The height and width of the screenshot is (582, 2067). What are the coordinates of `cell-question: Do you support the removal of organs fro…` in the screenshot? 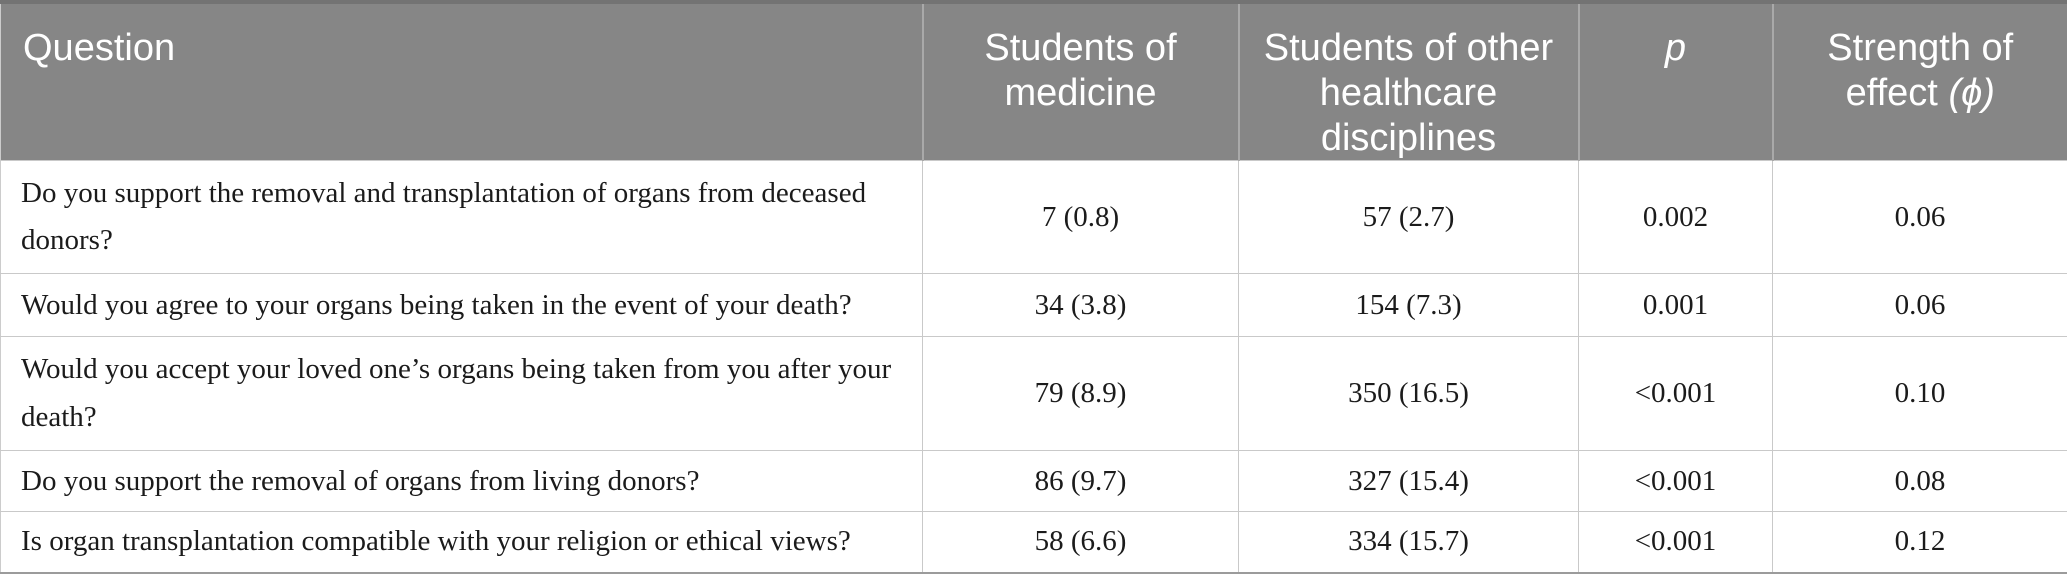 It's located at (461, 481).